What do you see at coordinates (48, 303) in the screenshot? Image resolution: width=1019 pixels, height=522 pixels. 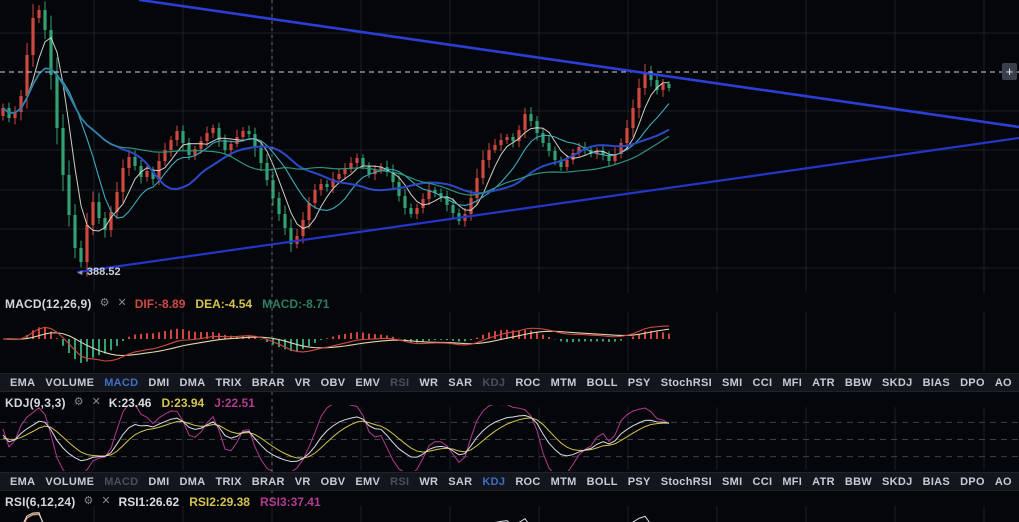 I see `macd-indicator-title: MACD(12,26,9)` at bounding box center [48, 303].